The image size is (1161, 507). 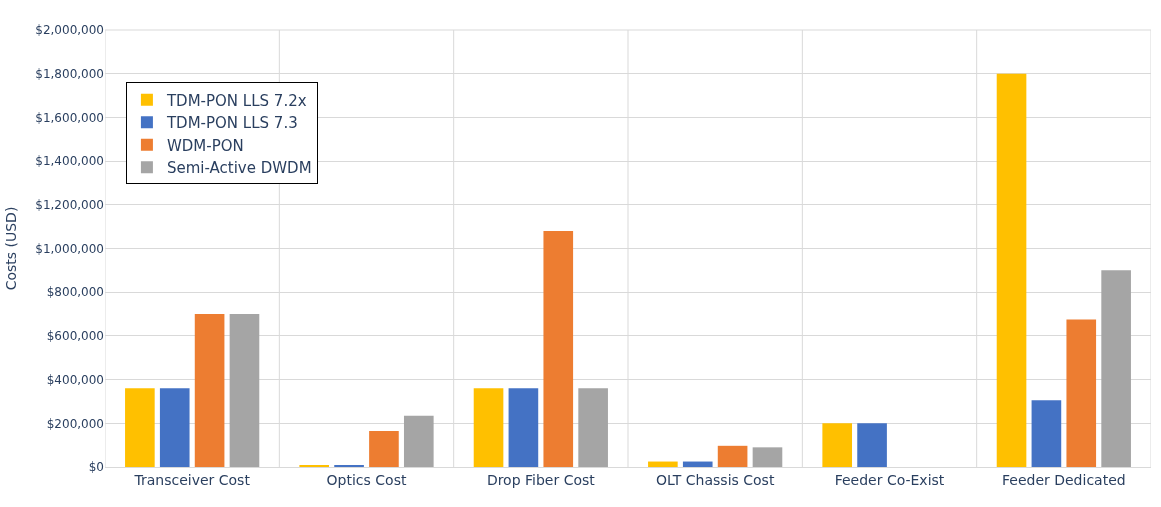 What do you see at coordinates (541, 479) in the screenshot?
I see `x-tick-label: Drop Fiber Cost` at bounding box center [541, 479].